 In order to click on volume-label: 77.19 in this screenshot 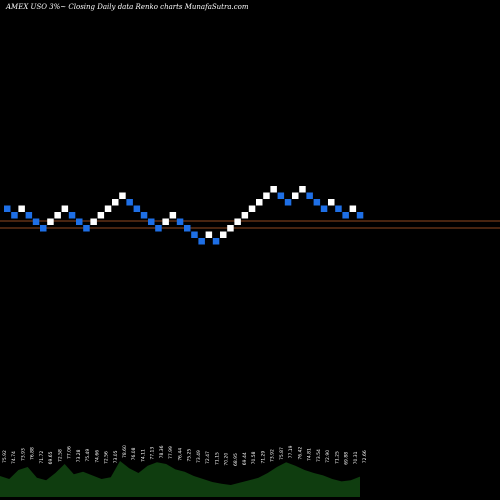, I will do `click(291, 451)`.